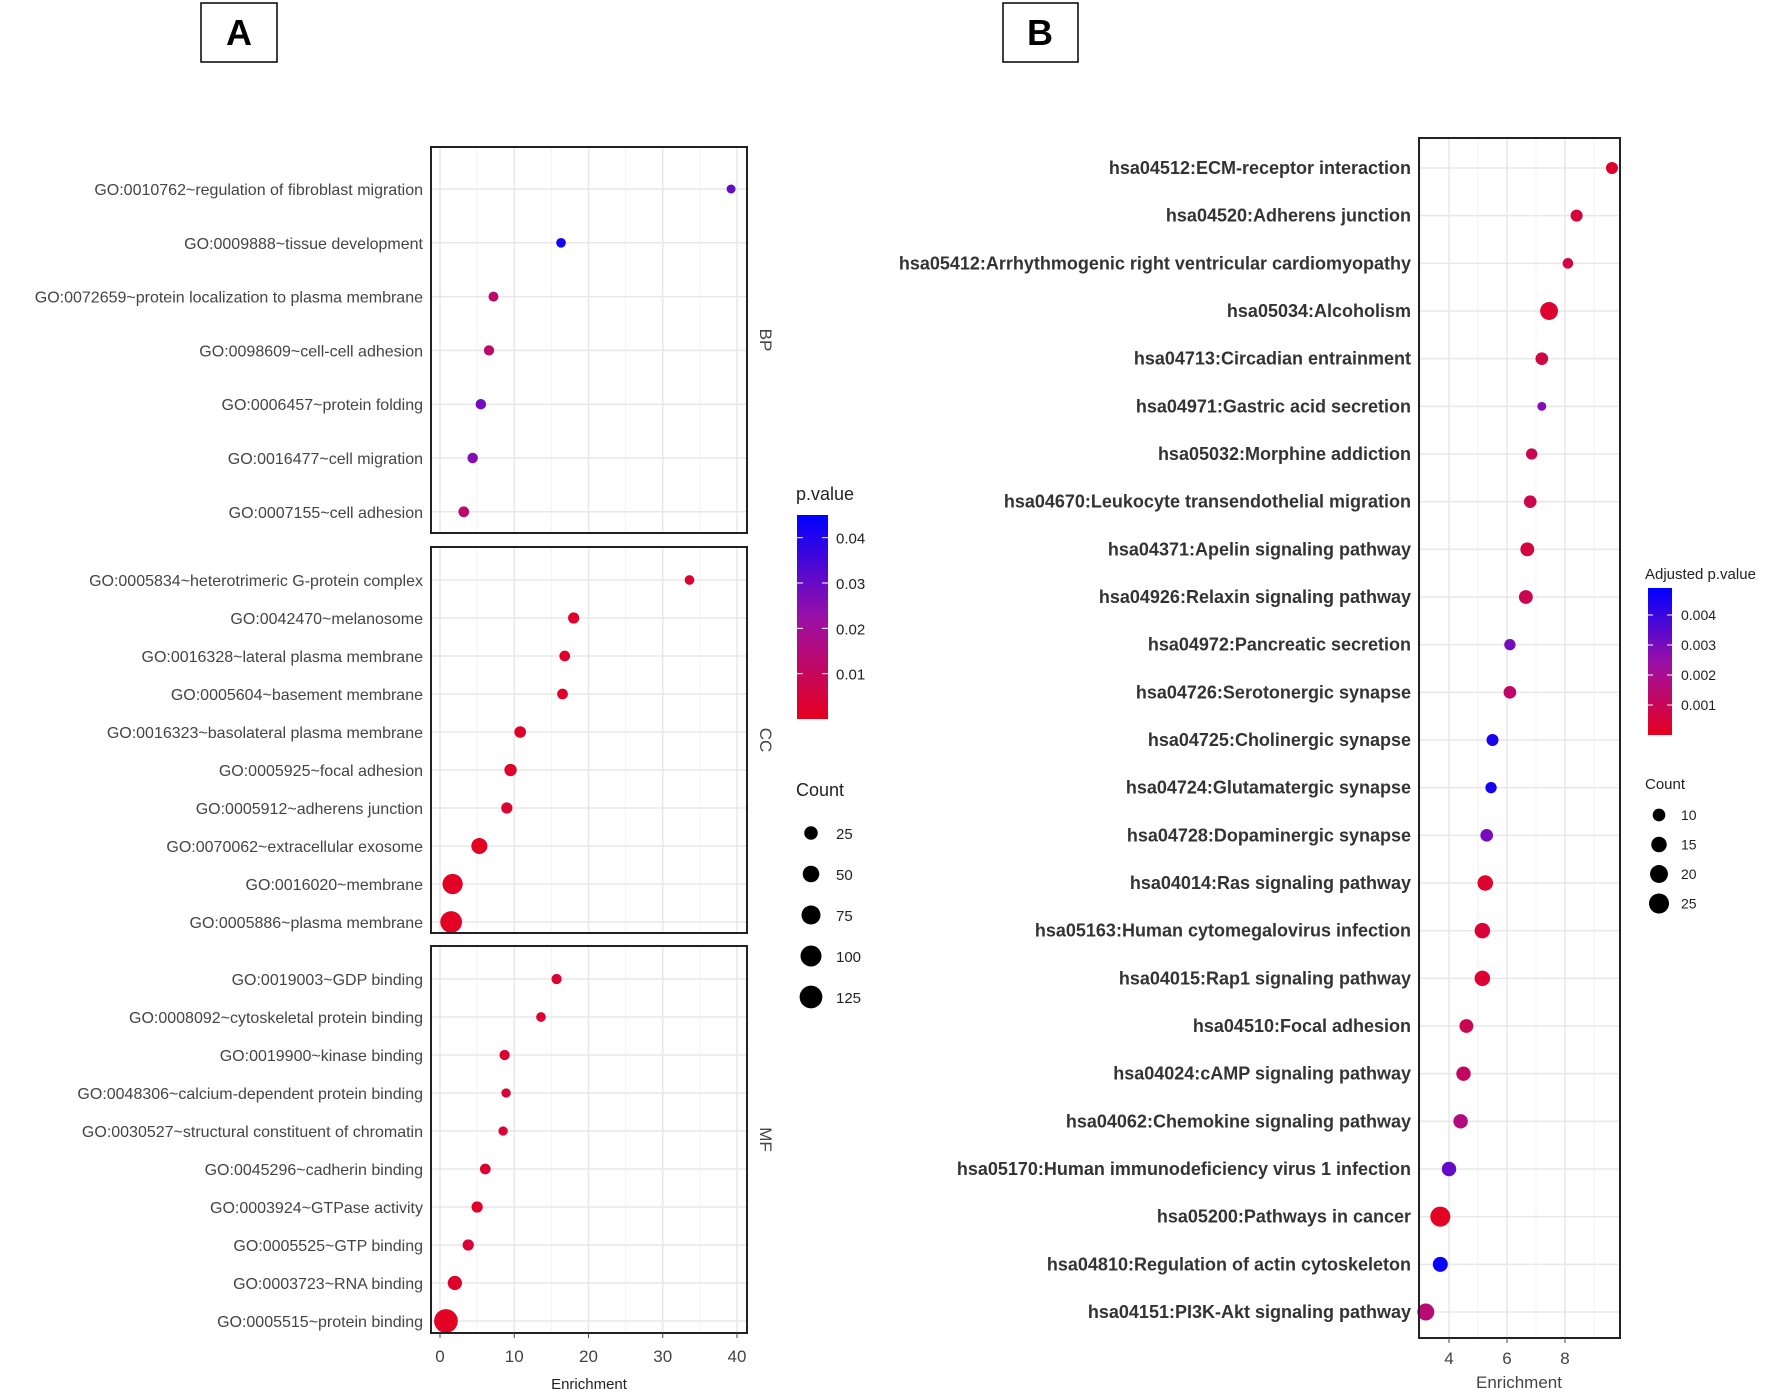  I want to click on term-label: GO:0016477~cell migration, so click(325, 459).